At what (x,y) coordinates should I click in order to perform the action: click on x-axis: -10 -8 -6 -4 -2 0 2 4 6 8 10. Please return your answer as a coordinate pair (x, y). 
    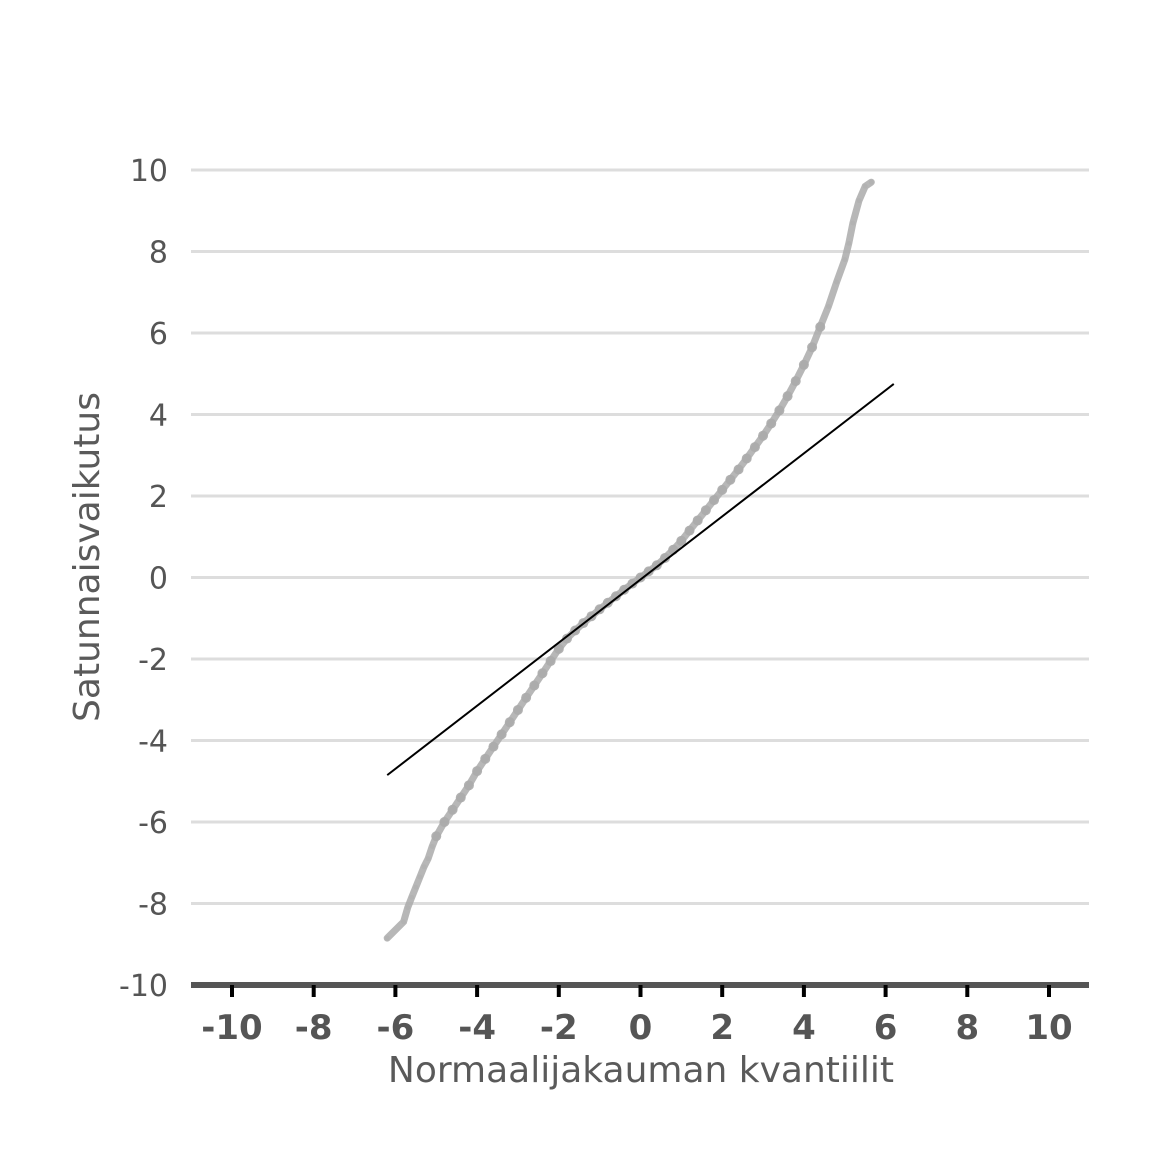
    Looking at the image, I should click on (640, 1015).